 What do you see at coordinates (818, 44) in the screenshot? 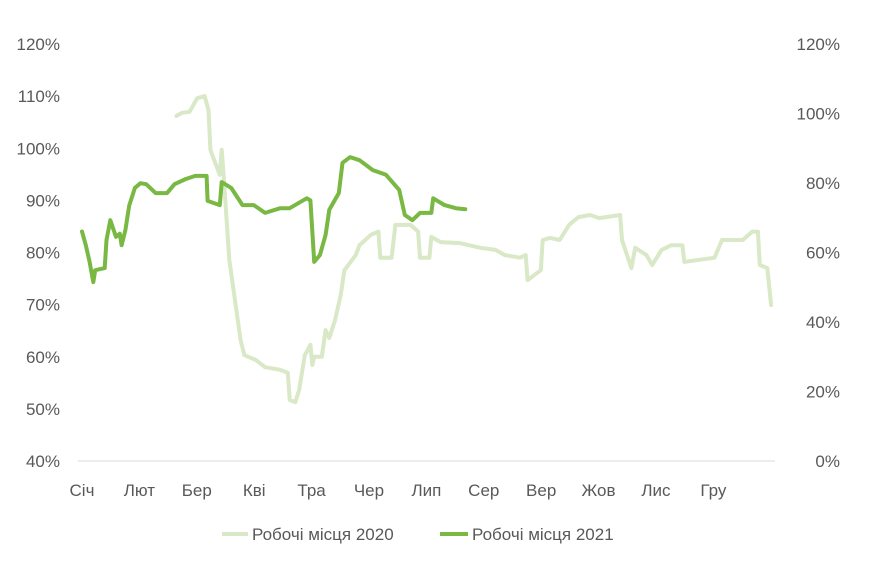
I see `y-right-tick-label: 120%` at bounding box center [818, 44].